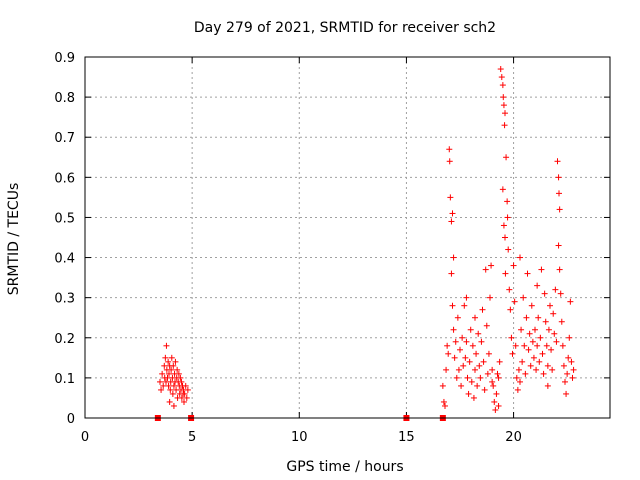  Describe the element at coordinates (64, 98) in the screenshot. I see `y-tick-label: 0.8` at that location.